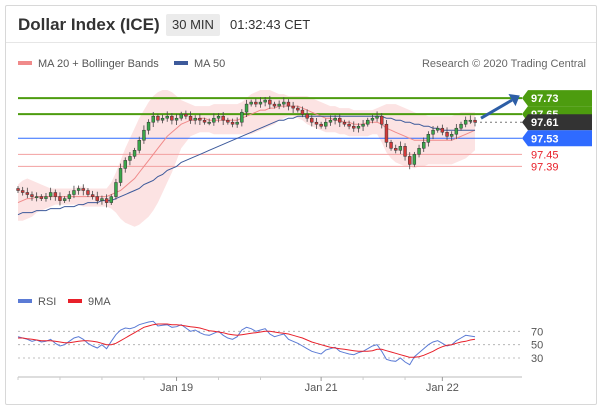 This screenshot has height=410, width=604. What do you see at coordinates (47, 302) in the screenshot?
I see `legend-label-rsi: RSI` at bounding box center [47, 302].